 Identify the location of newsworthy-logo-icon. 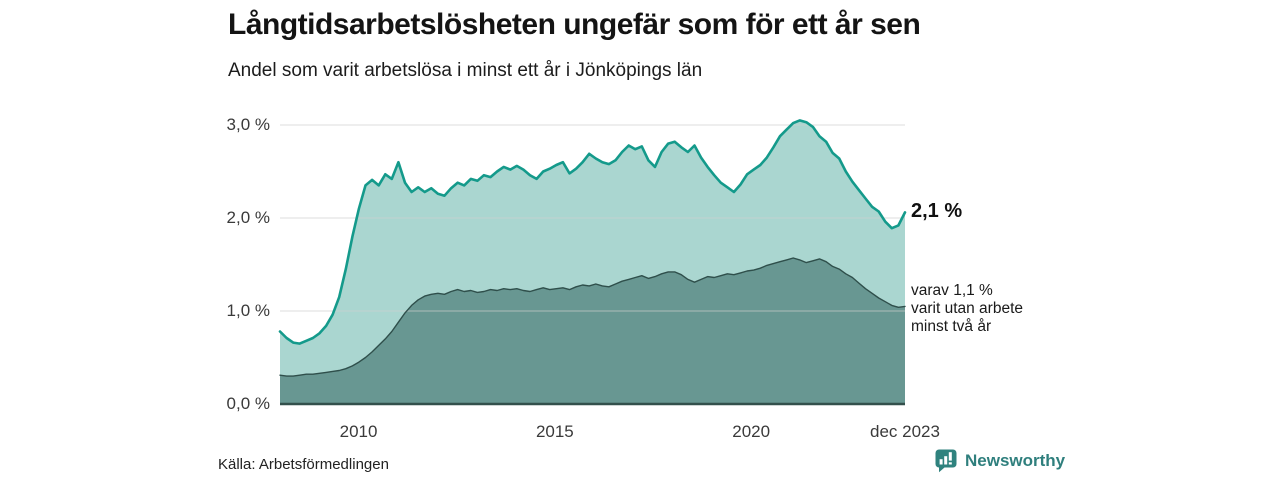
(946, 460).